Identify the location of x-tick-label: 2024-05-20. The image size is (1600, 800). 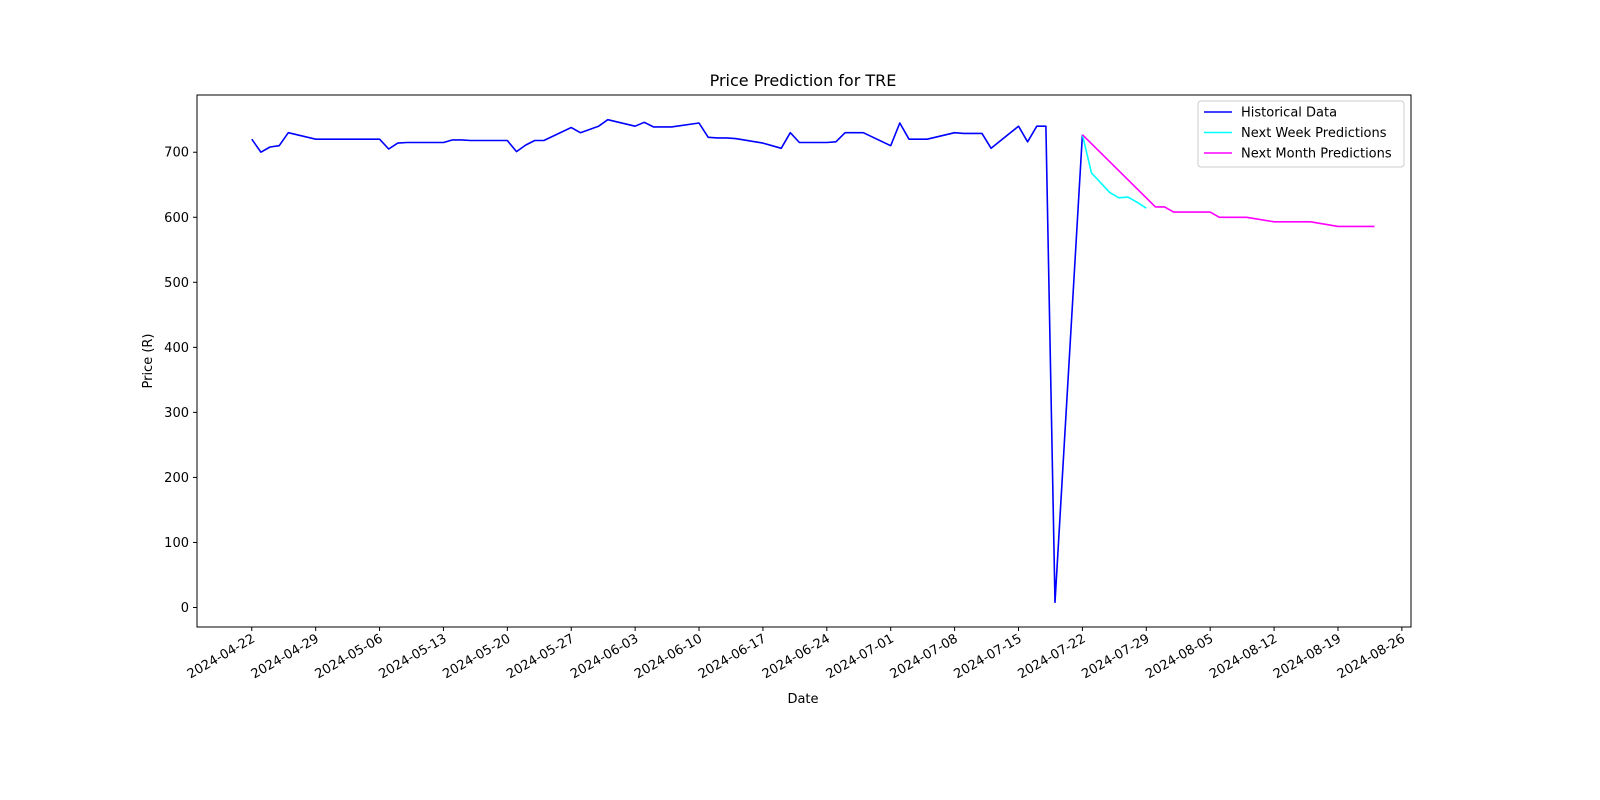
(476, 656).